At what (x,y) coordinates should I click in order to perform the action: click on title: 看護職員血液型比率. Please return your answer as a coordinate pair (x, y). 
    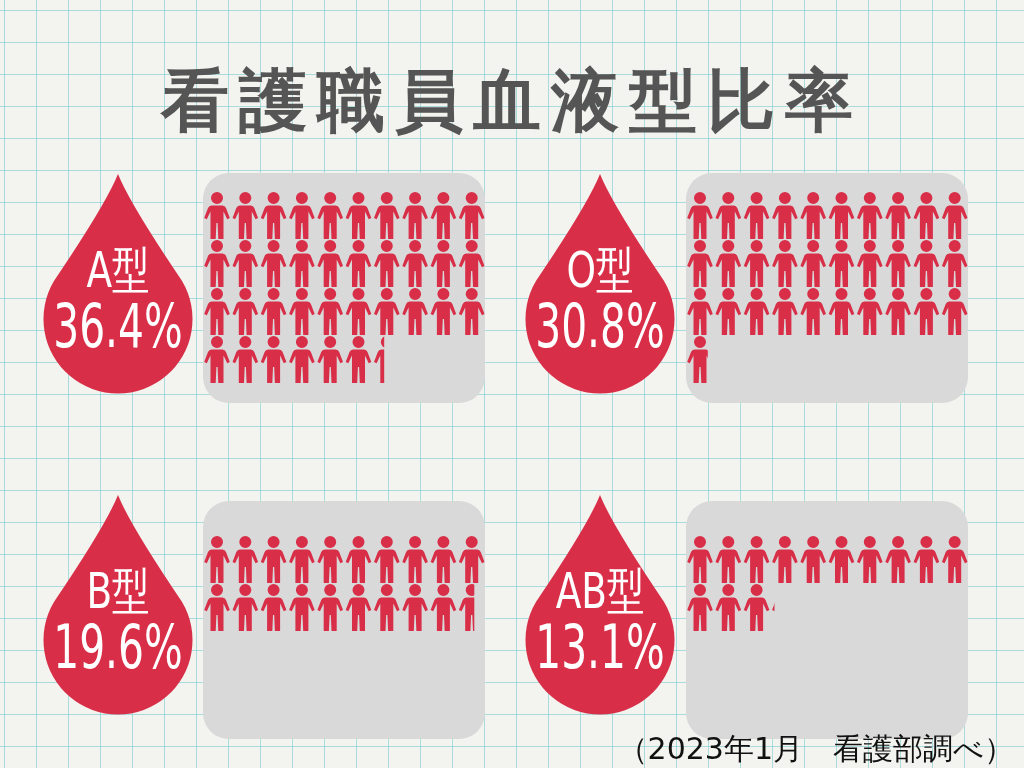
    Looking at the image, I should click on (512, 100).